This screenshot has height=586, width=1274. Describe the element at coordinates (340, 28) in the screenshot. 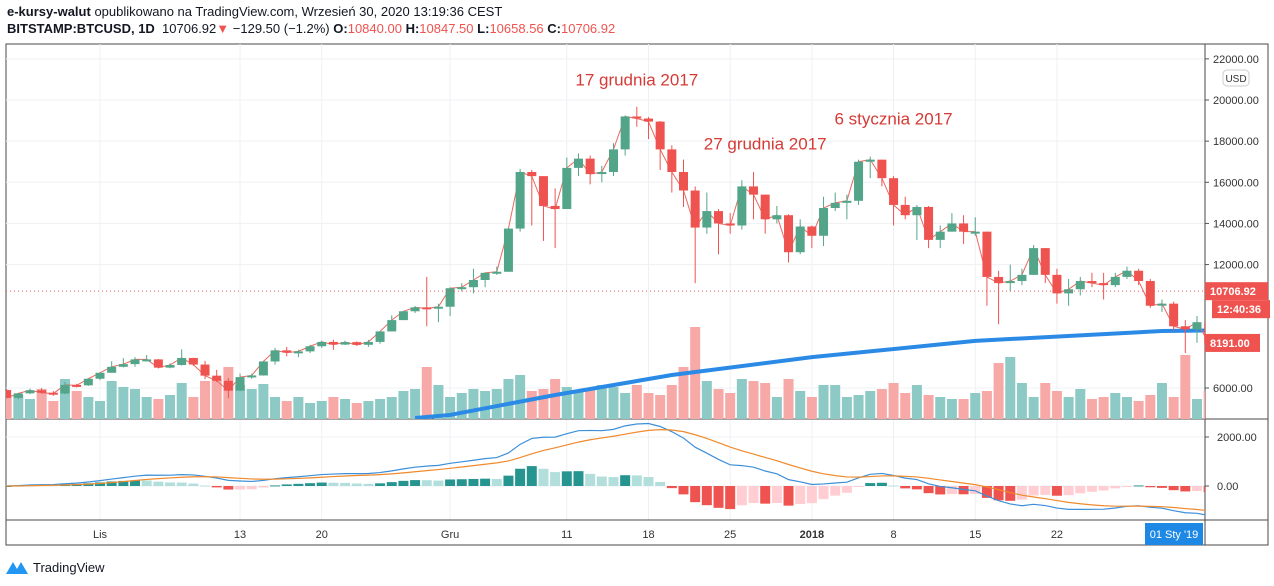

I see `open-label: O:` at that location.